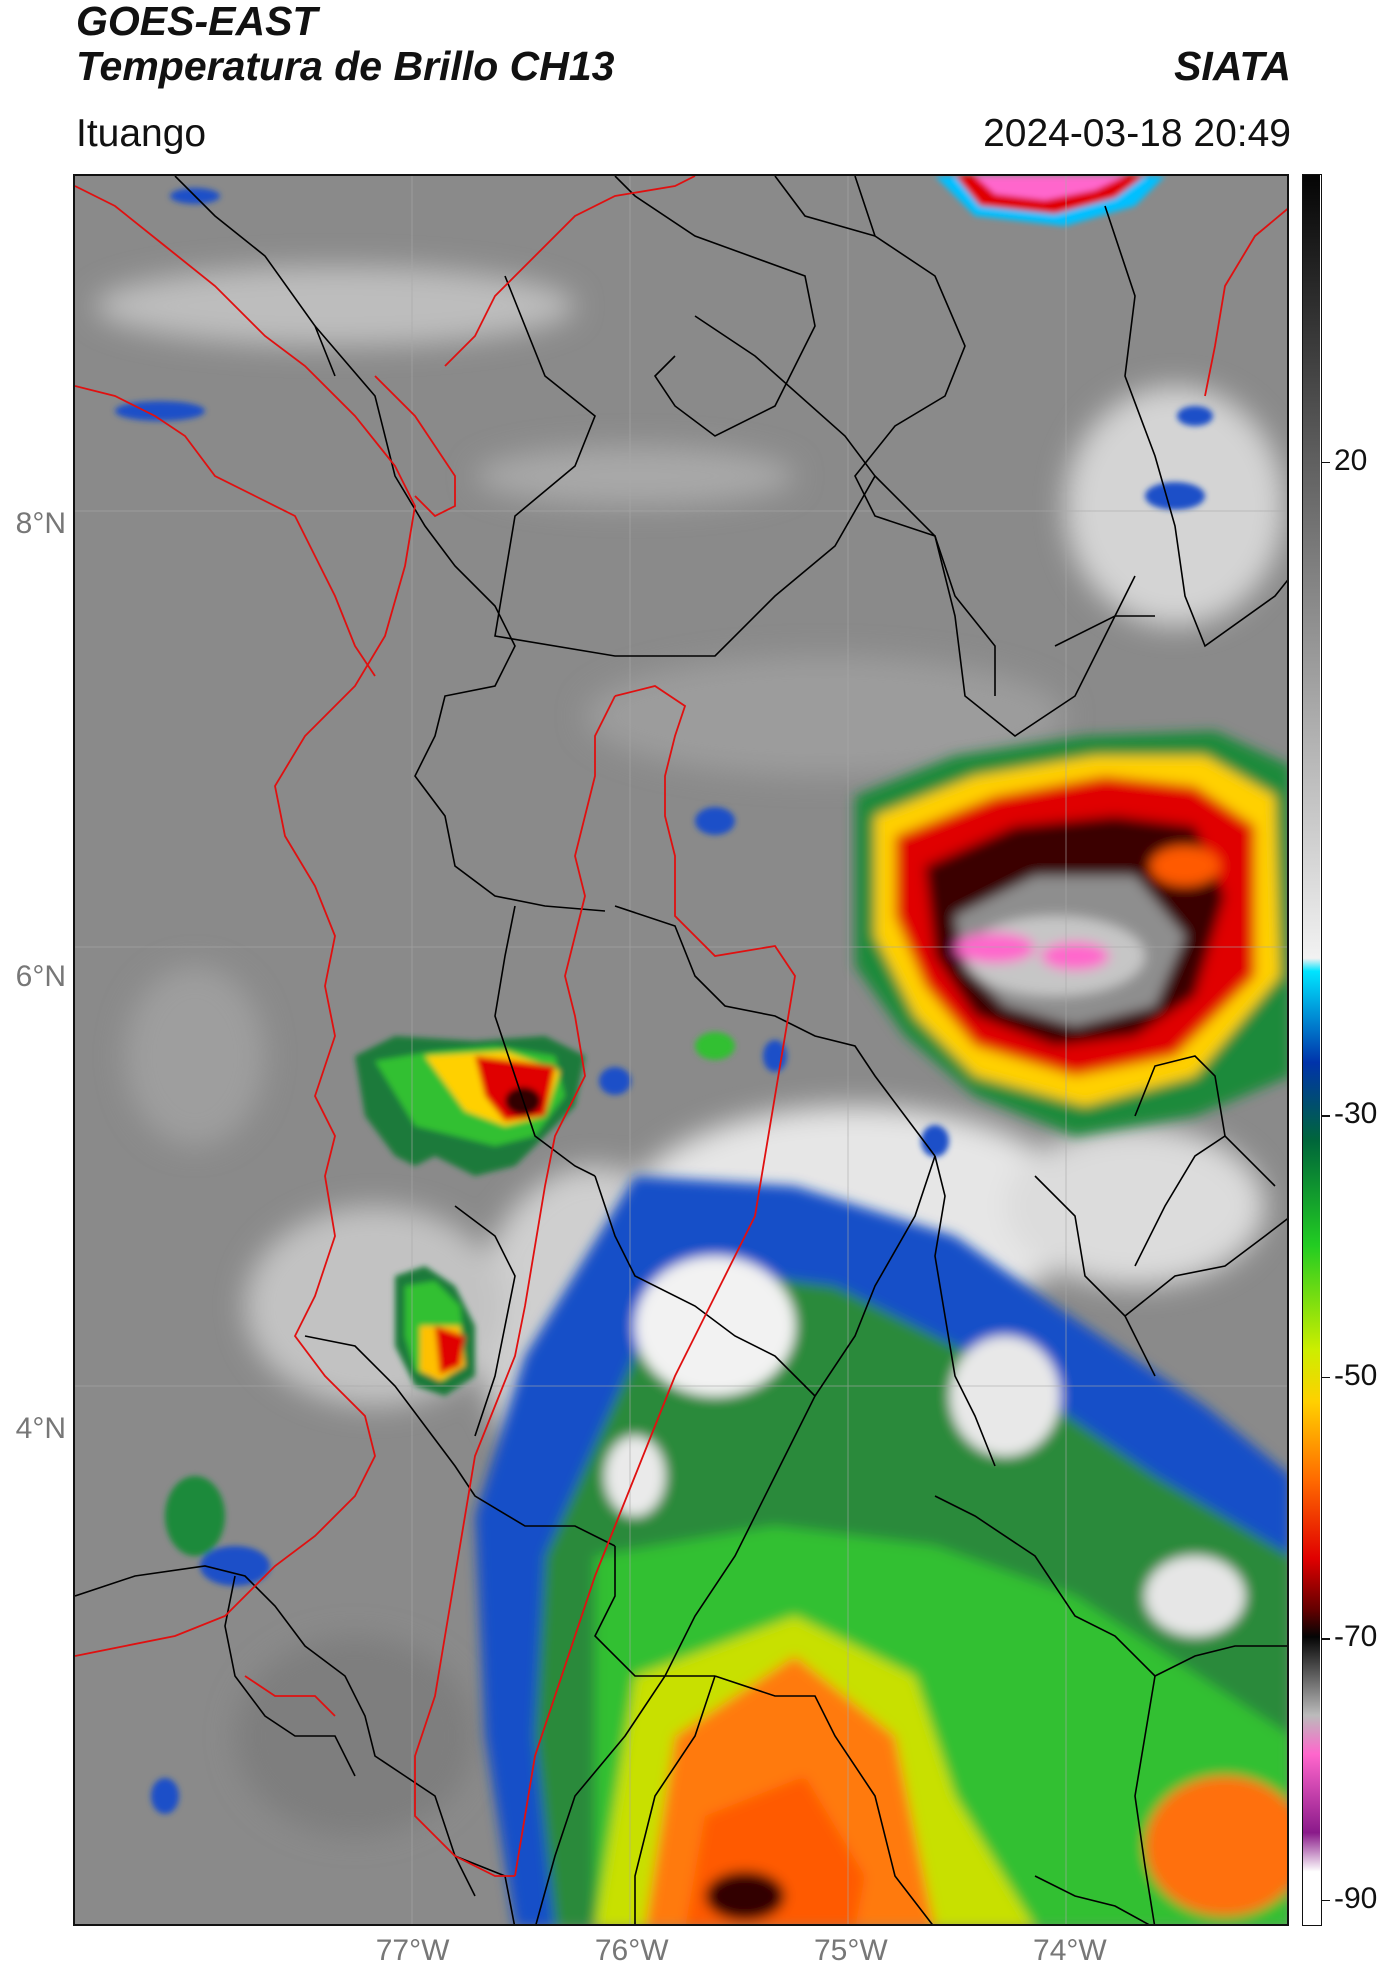 The height and width of the screenshot is (1981, 1384). I want to click on lat-label-6n: 6°N, so click(40, 976).